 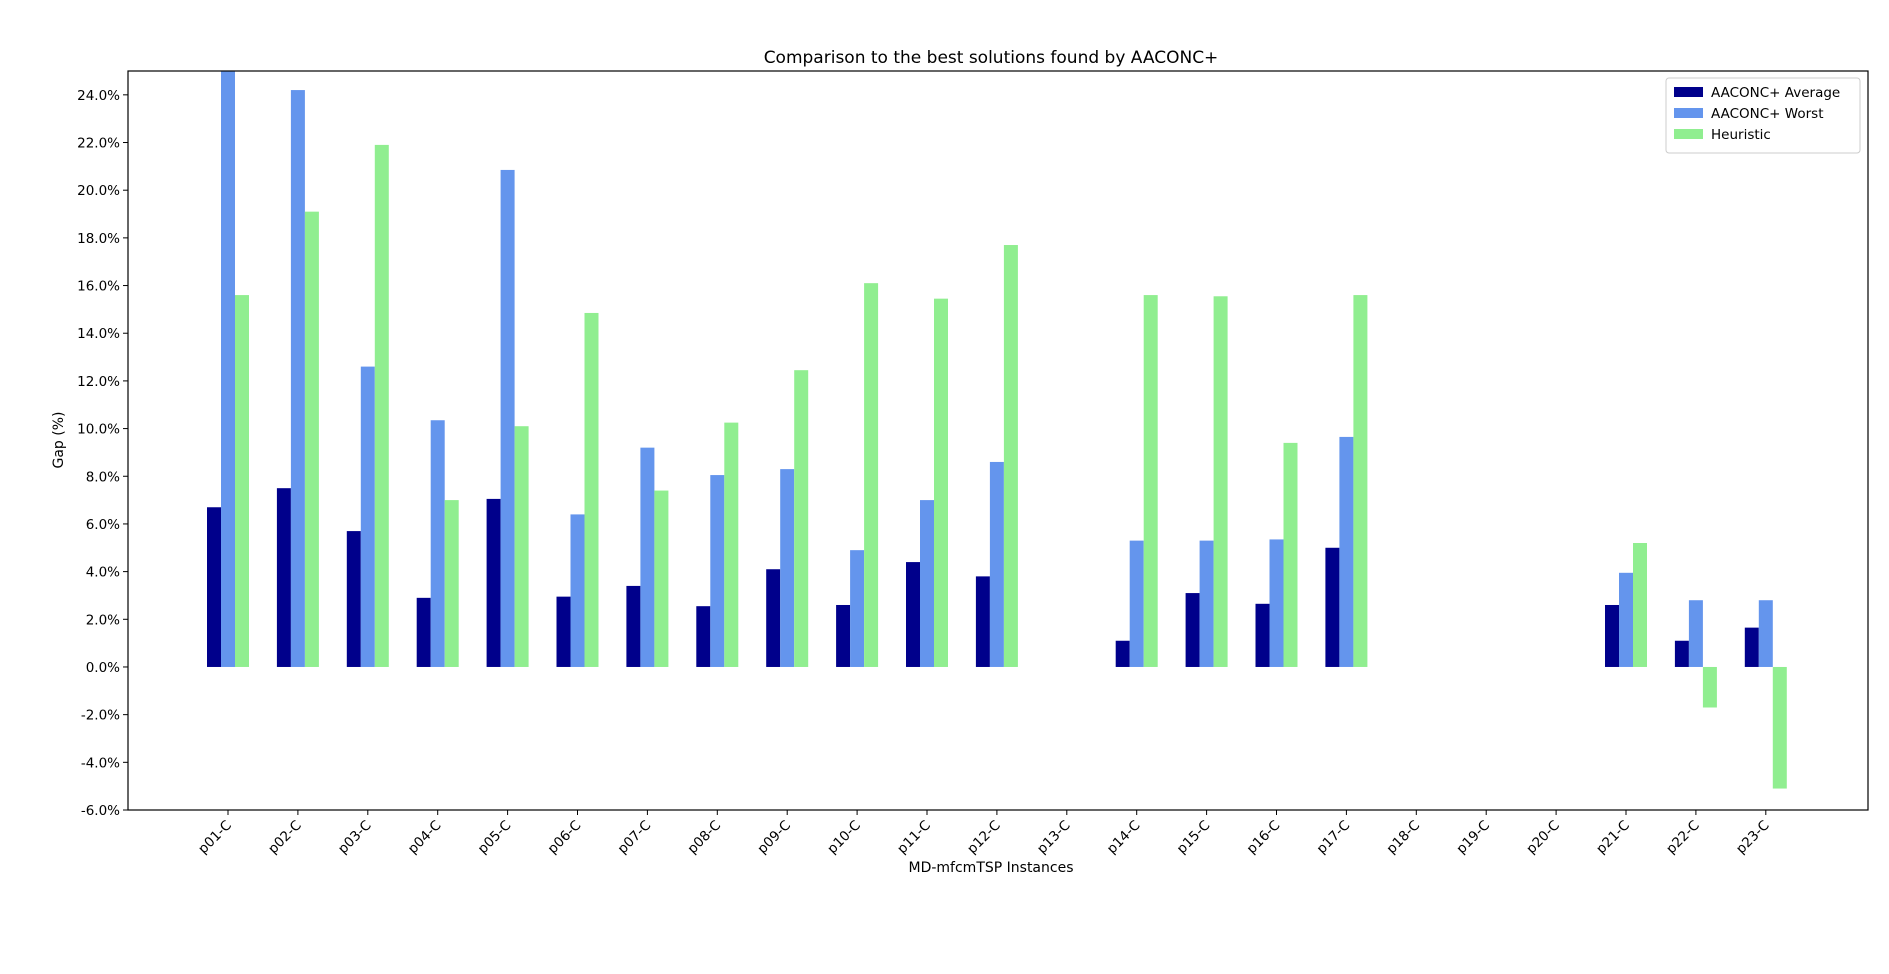 I want to click on y-tick-label: 14.0%, so click(x=98, y=334).